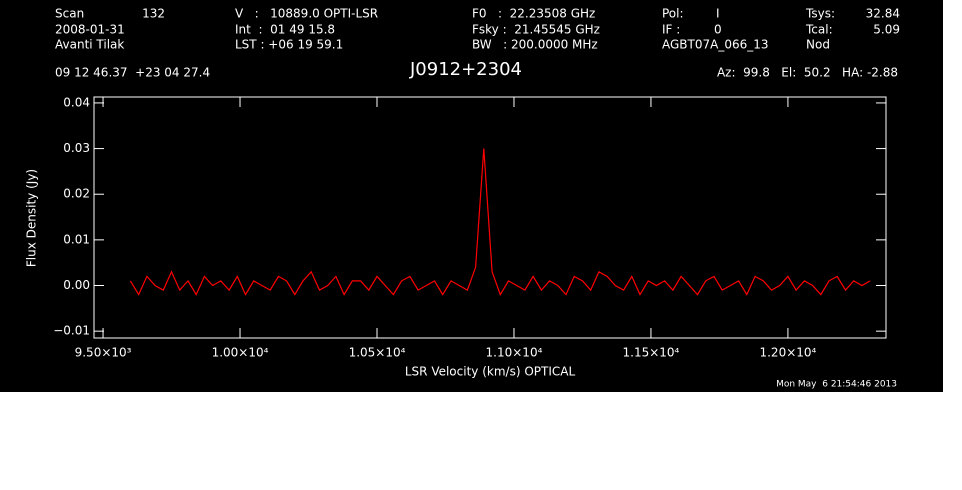 This screenshot has height=490, width=962. Describe the element at coordinates (153, 14) in the screenshot. I see `header-text: 132` at that location.